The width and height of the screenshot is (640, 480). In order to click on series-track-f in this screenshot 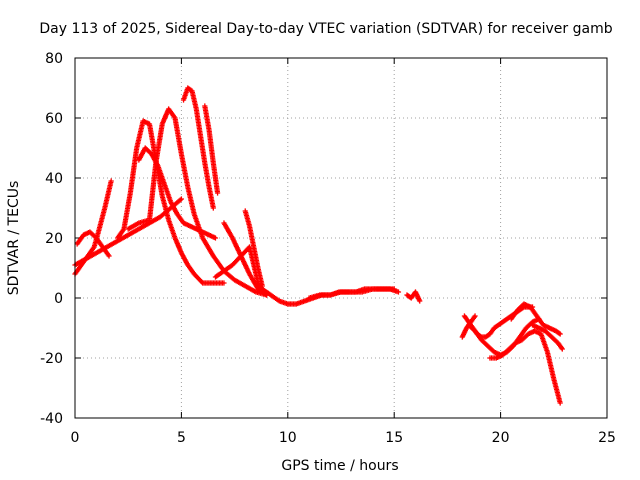, I will do `click(177, 193)`.